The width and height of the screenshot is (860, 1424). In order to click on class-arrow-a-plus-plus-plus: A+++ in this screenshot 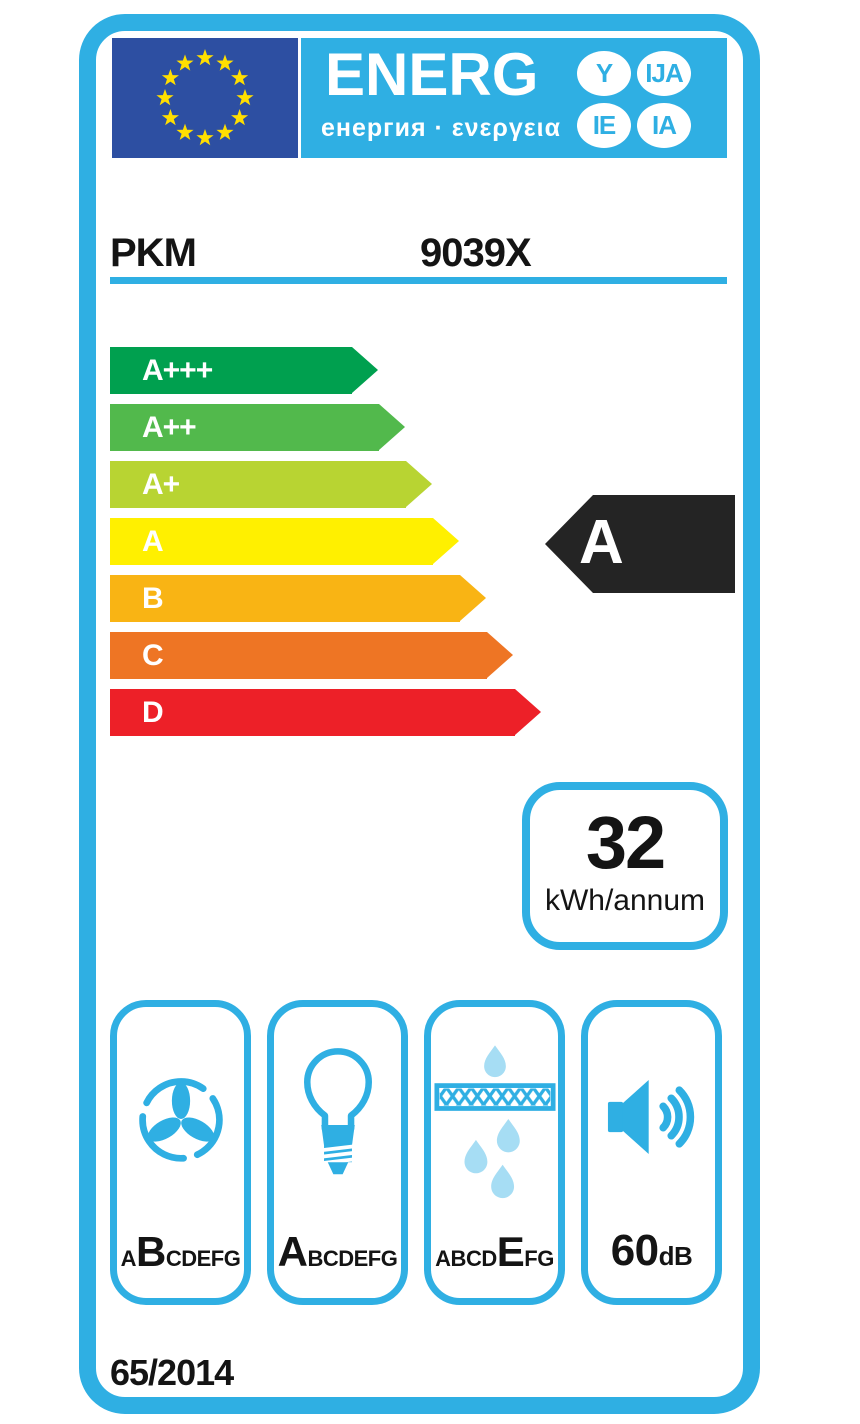, I will do `click(325, 370)`.